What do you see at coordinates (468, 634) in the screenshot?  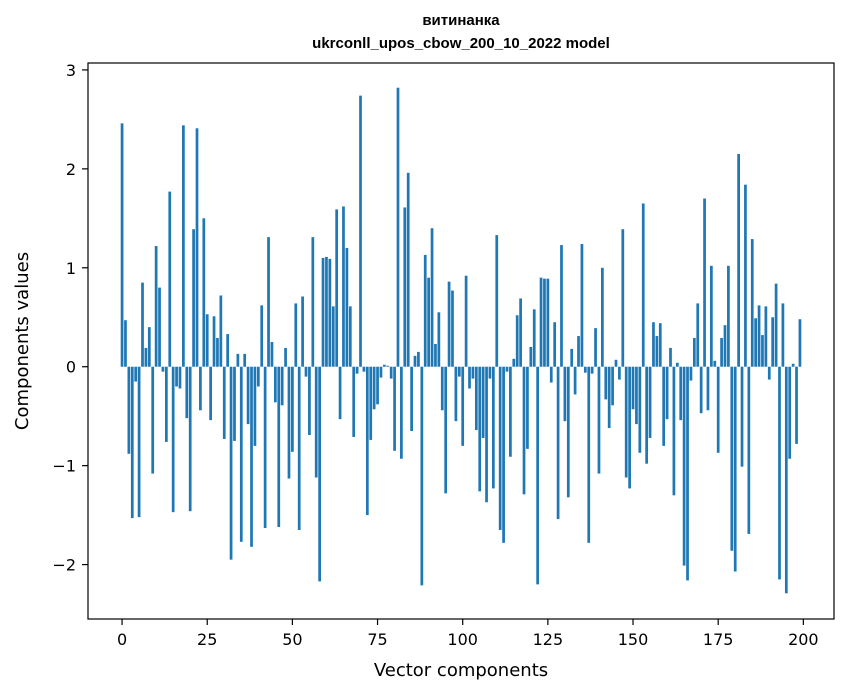 I see `x-axis-ticks: 0 25 50 75 100 125 150 175 200` at bounding box center [468, 634].